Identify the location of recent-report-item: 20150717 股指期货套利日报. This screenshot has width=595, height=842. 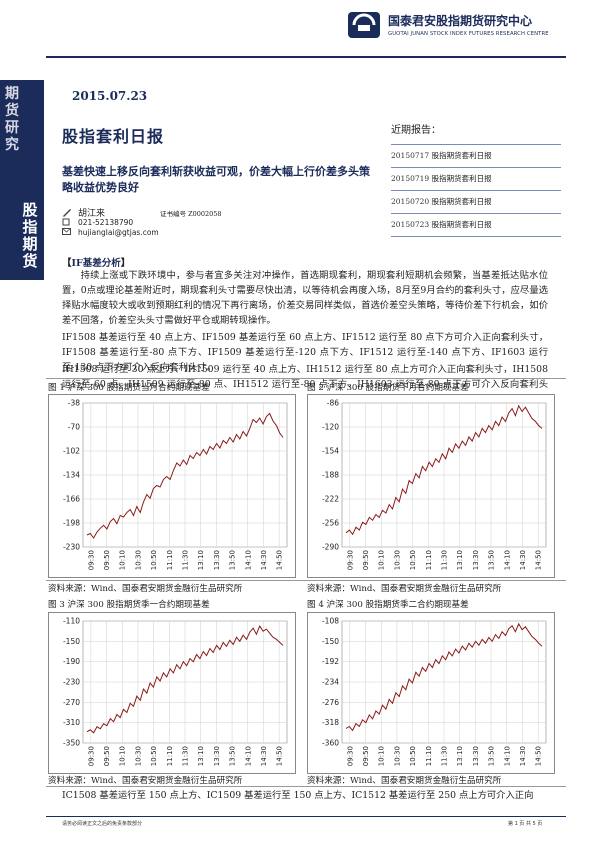
(478, 156).